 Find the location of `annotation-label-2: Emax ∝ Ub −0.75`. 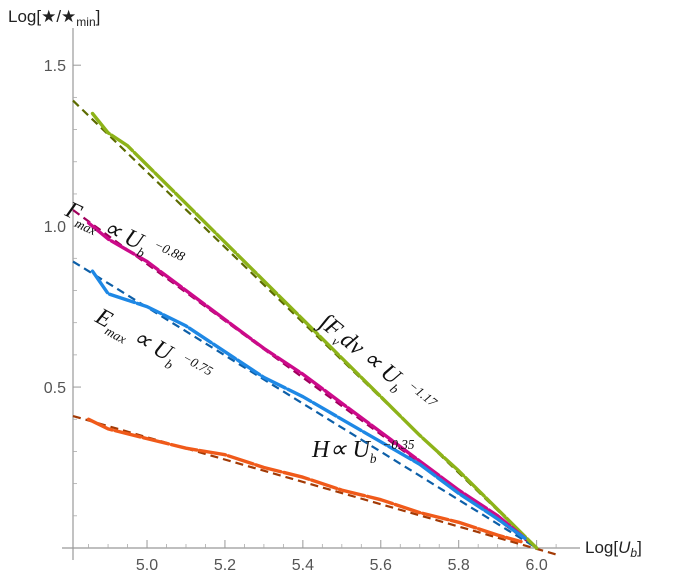

annotation-label-2: Emax ∝ Ub −0.75 is located at coordinates (152, 347).